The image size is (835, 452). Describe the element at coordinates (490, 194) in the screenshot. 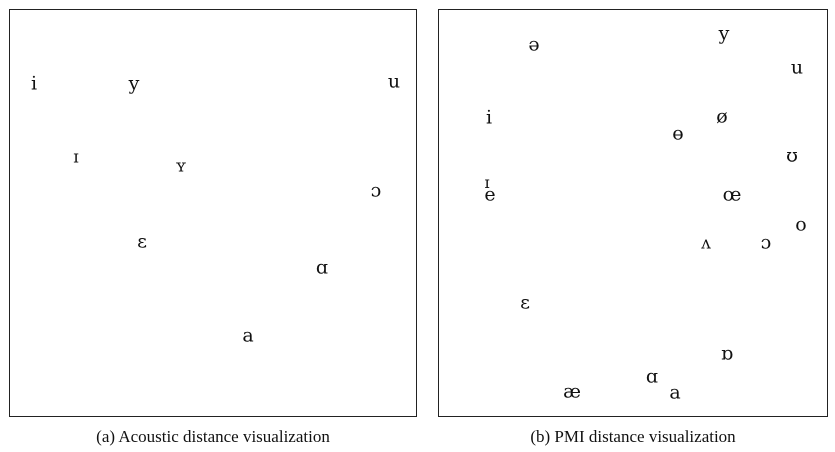

I see `vowel-symbol: e` at that location.